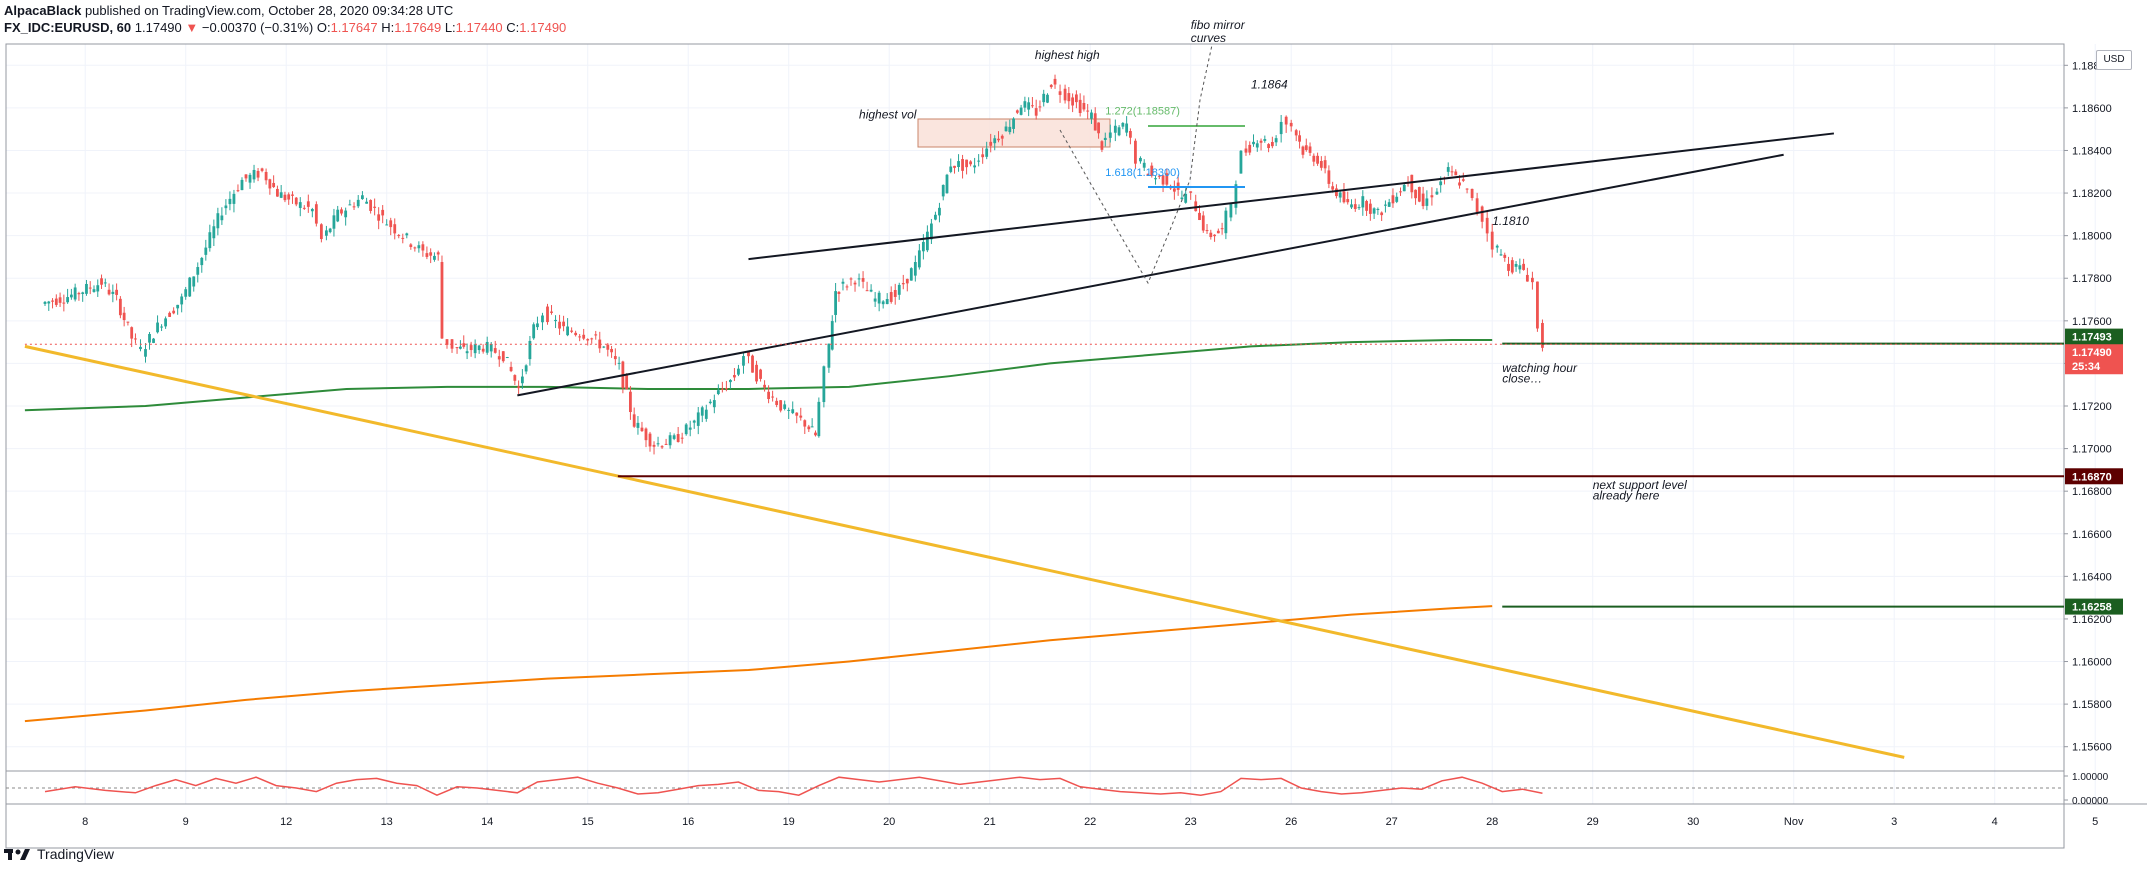  I want to click on price-tick-label: 1.16600, so click(2092, 535).